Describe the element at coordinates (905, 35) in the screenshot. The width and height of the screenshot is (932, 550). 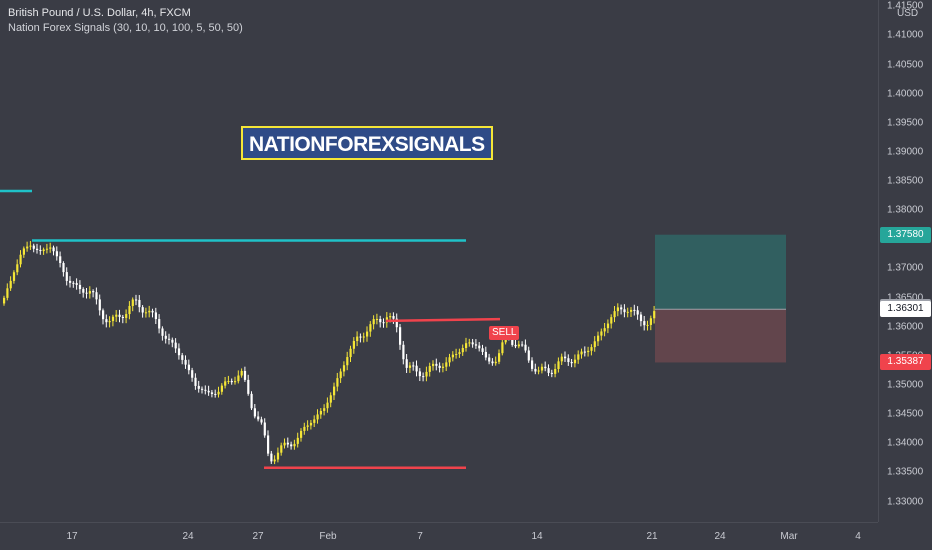
I see `price-tick: 1.41000` at that location.